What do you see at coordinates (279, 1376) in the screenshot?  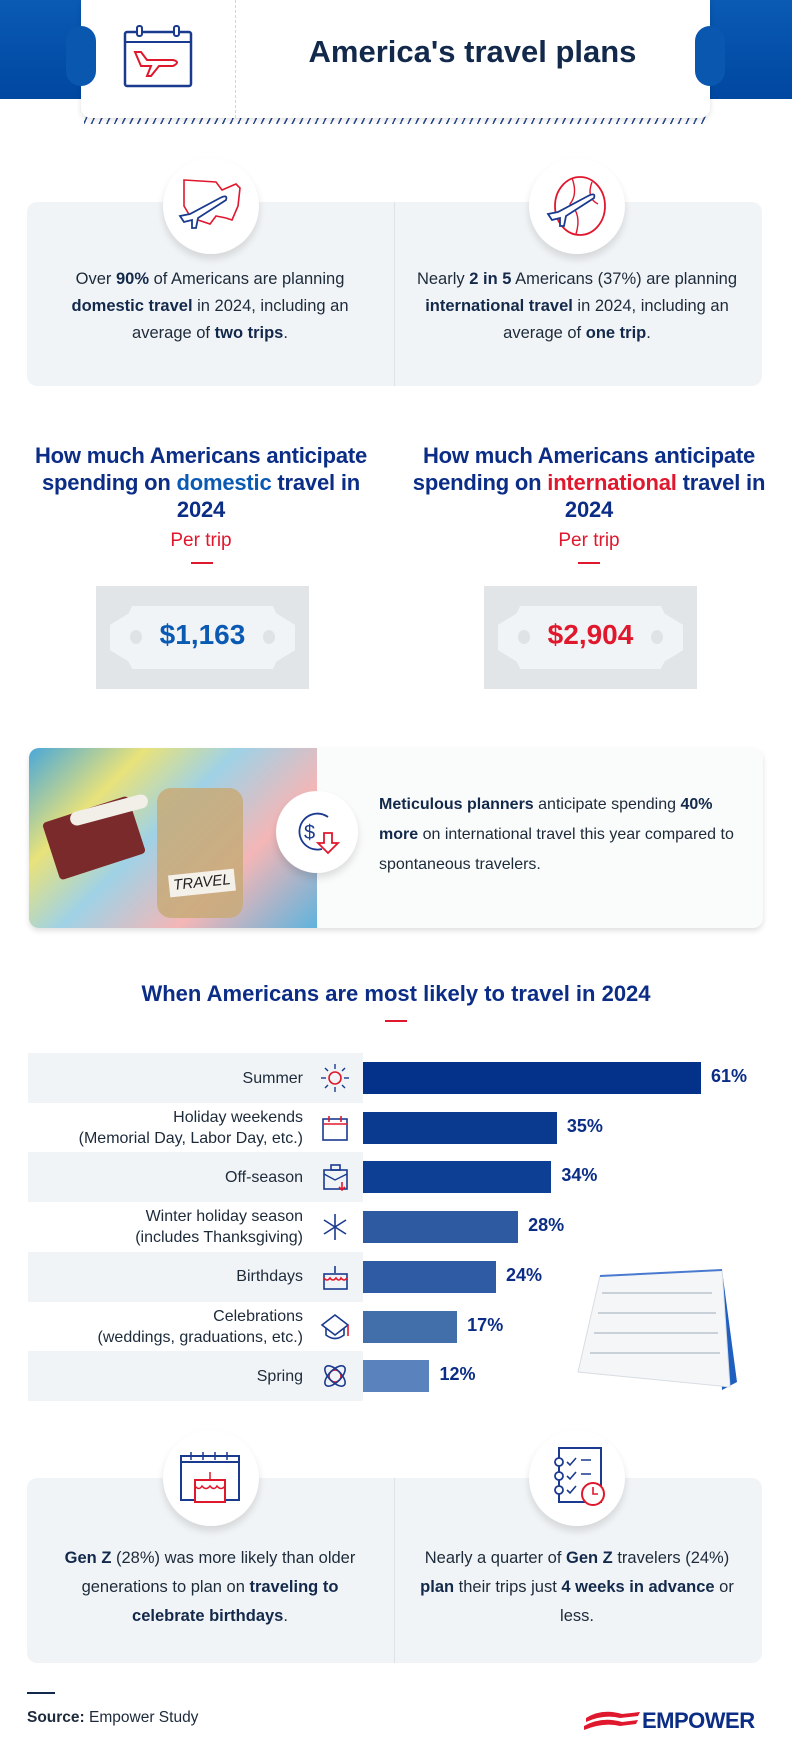 I see `category-label: Spring` at bounding box center [279, 1376].